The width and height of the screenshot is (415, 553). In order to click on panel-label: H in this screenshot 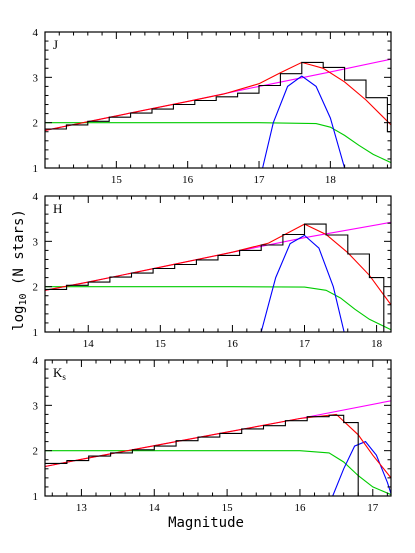, I will do `click(57, 208)`.